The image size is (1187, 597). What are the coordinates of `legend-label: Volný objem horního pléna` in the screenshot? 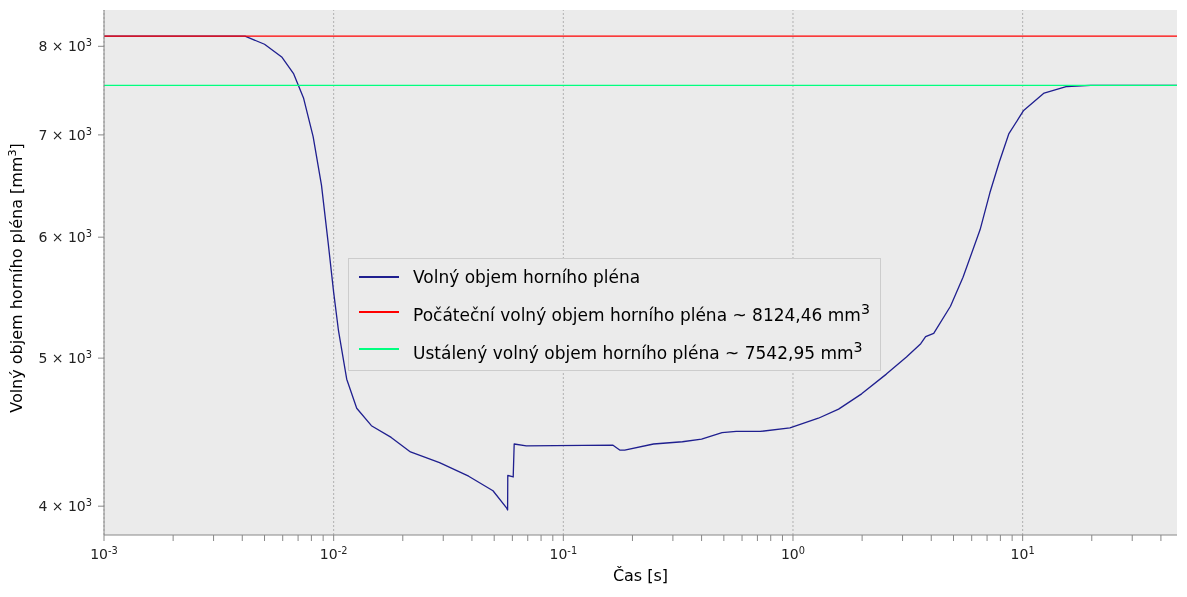 It's located at (527, 277).